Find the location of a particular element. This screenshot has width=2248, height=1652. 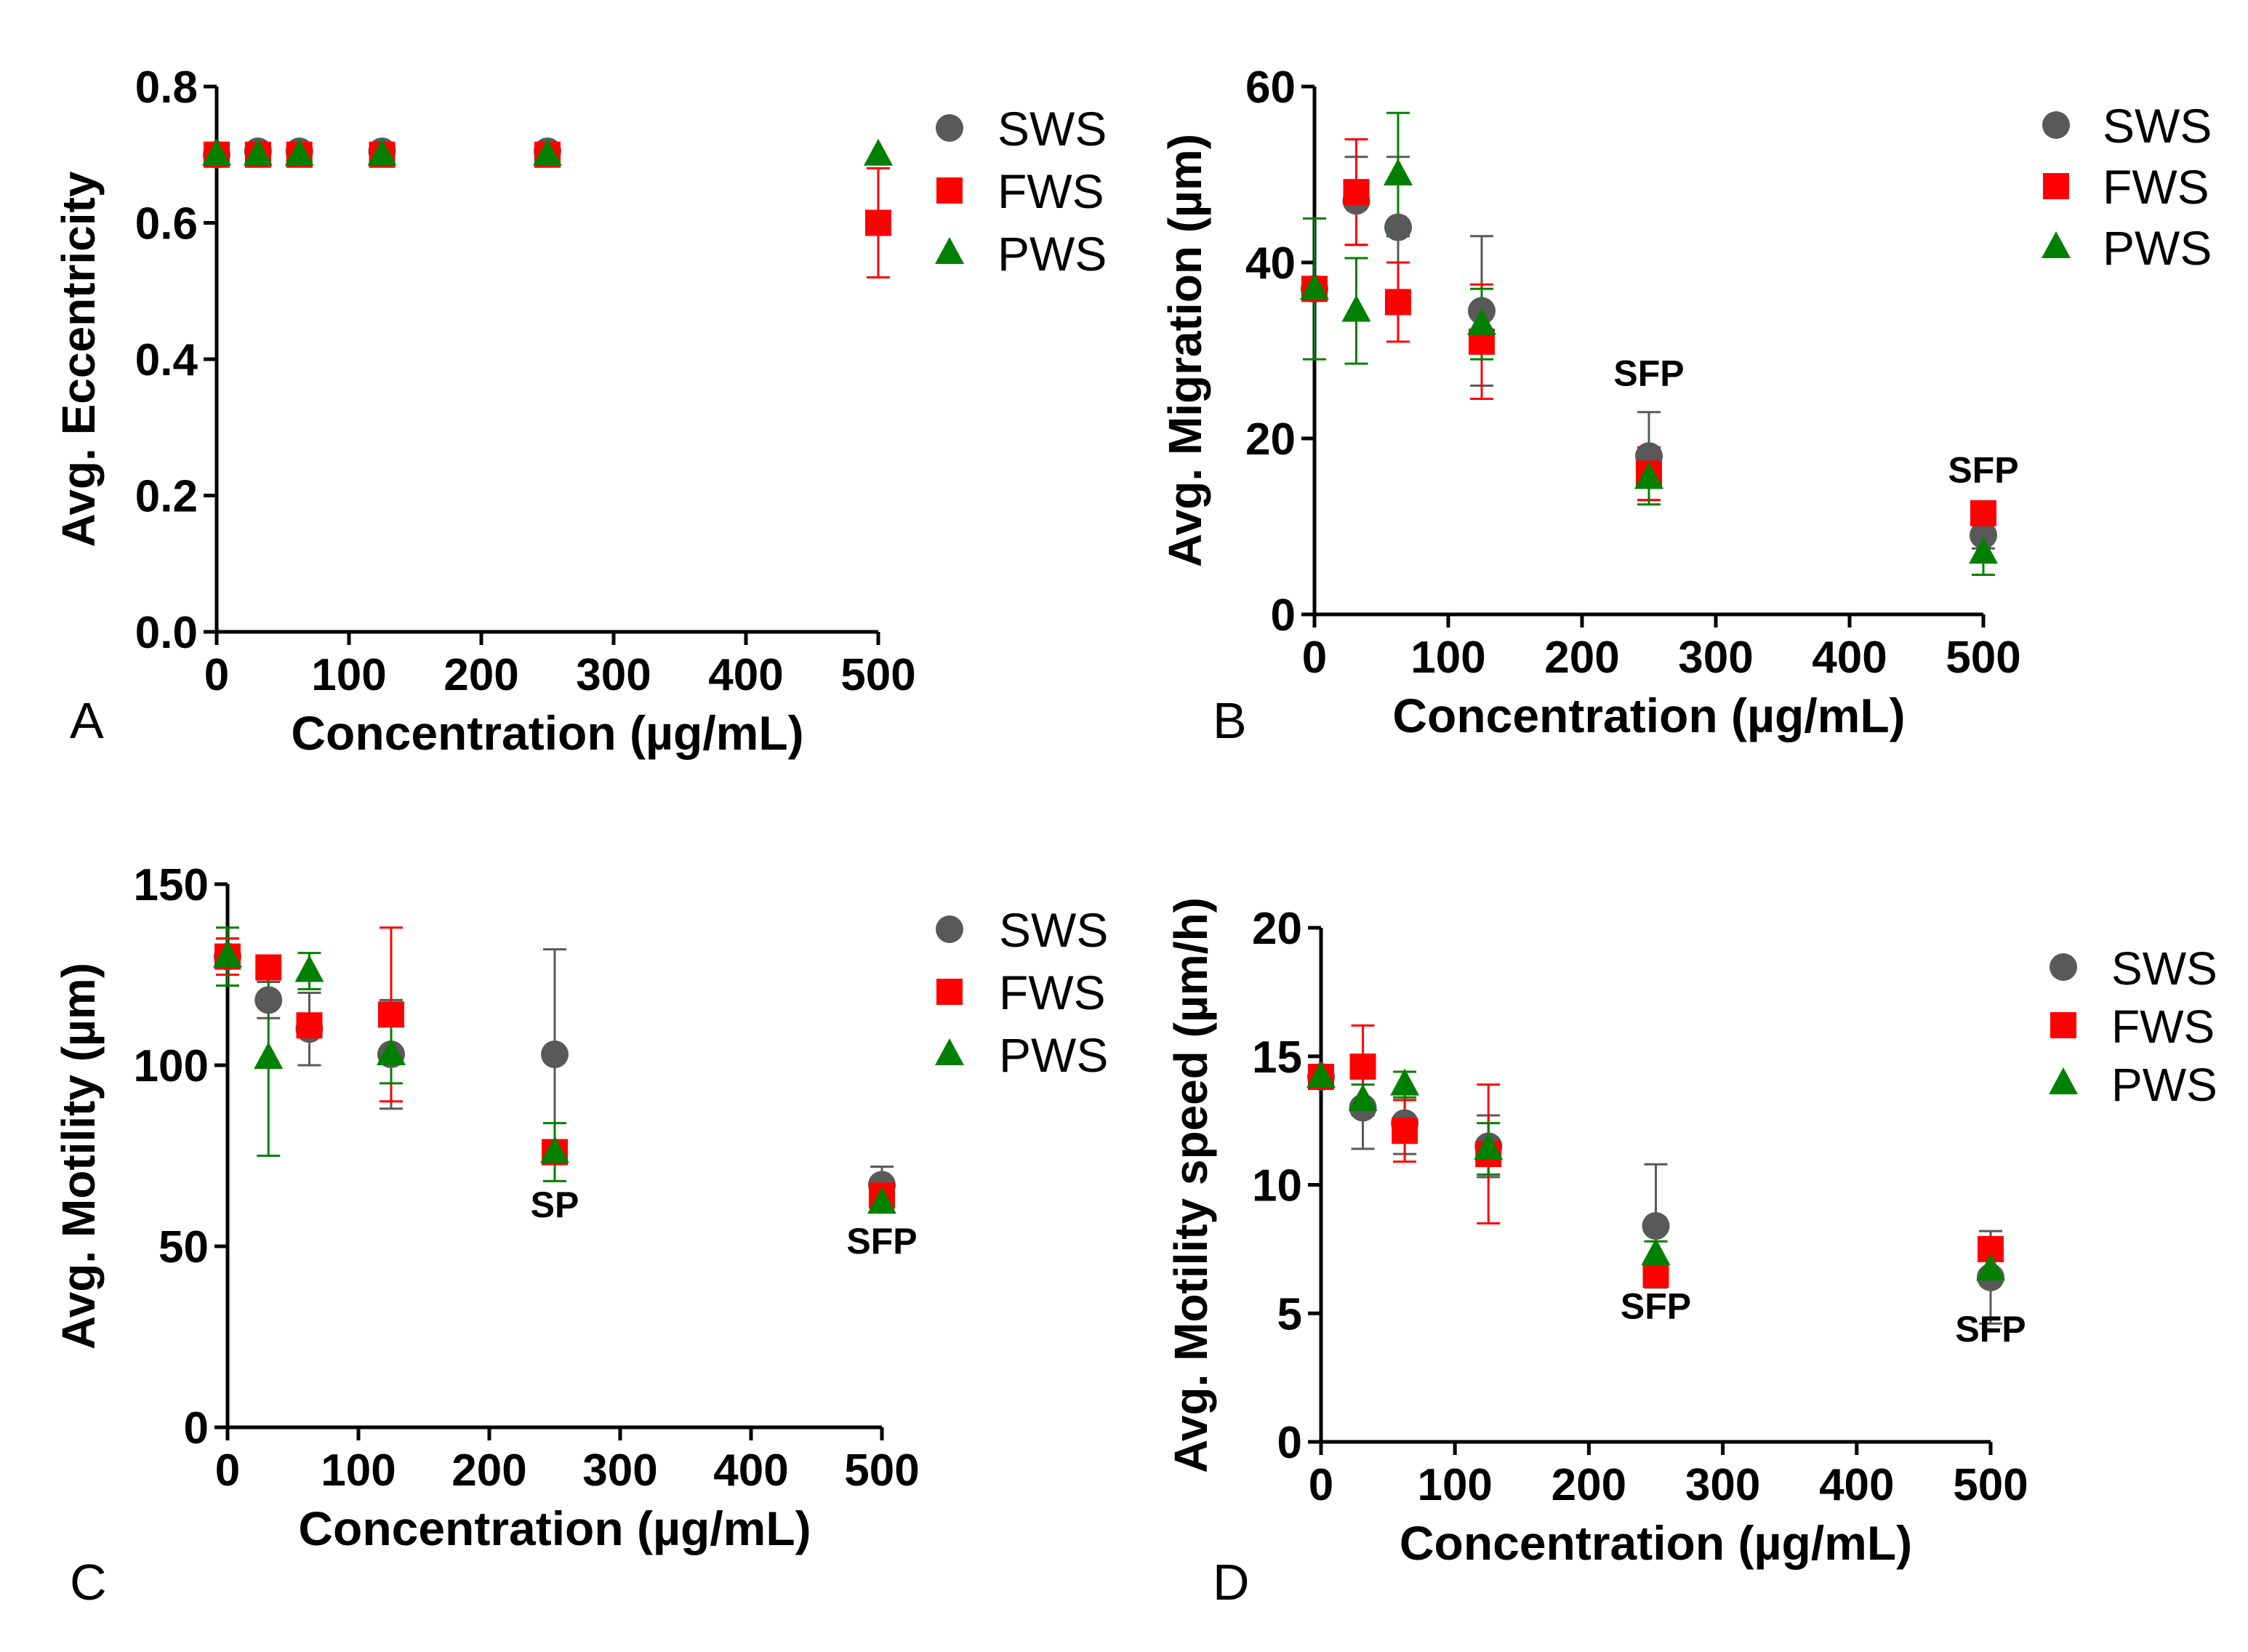

y-tick-label: 15 is located at coordinates (1277, 1057).